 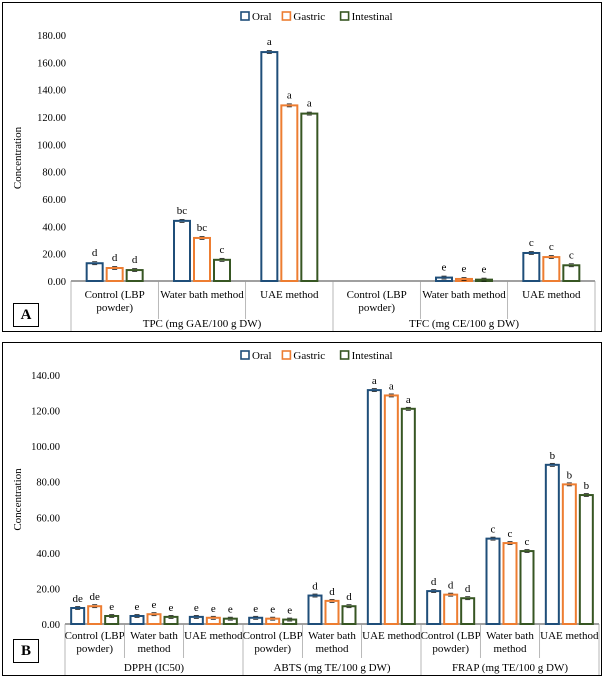 I want to click on panel-label-a: A, so click(x=26, y=315).